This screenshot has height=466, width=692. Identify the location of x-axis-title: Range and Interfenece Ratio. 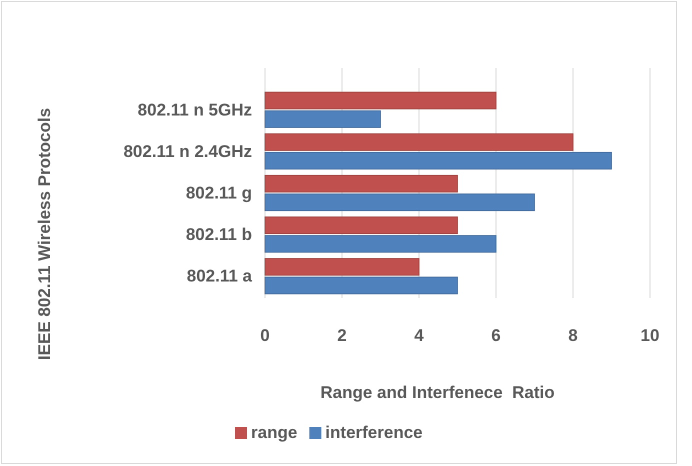
(437, 392).